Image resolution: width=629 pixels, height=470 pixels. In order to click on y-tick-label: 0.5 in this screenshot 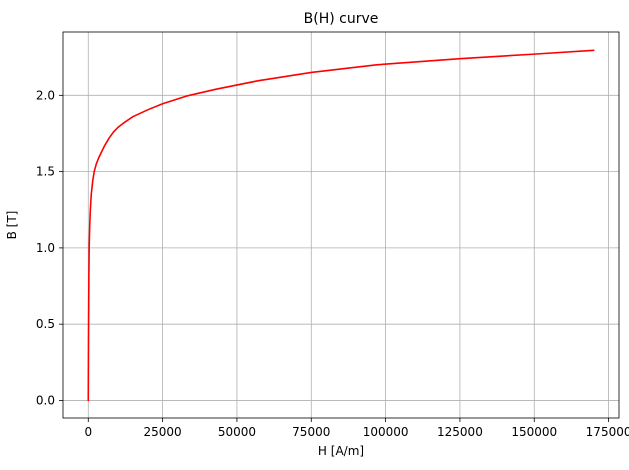, I will do `click(45, 324)`.